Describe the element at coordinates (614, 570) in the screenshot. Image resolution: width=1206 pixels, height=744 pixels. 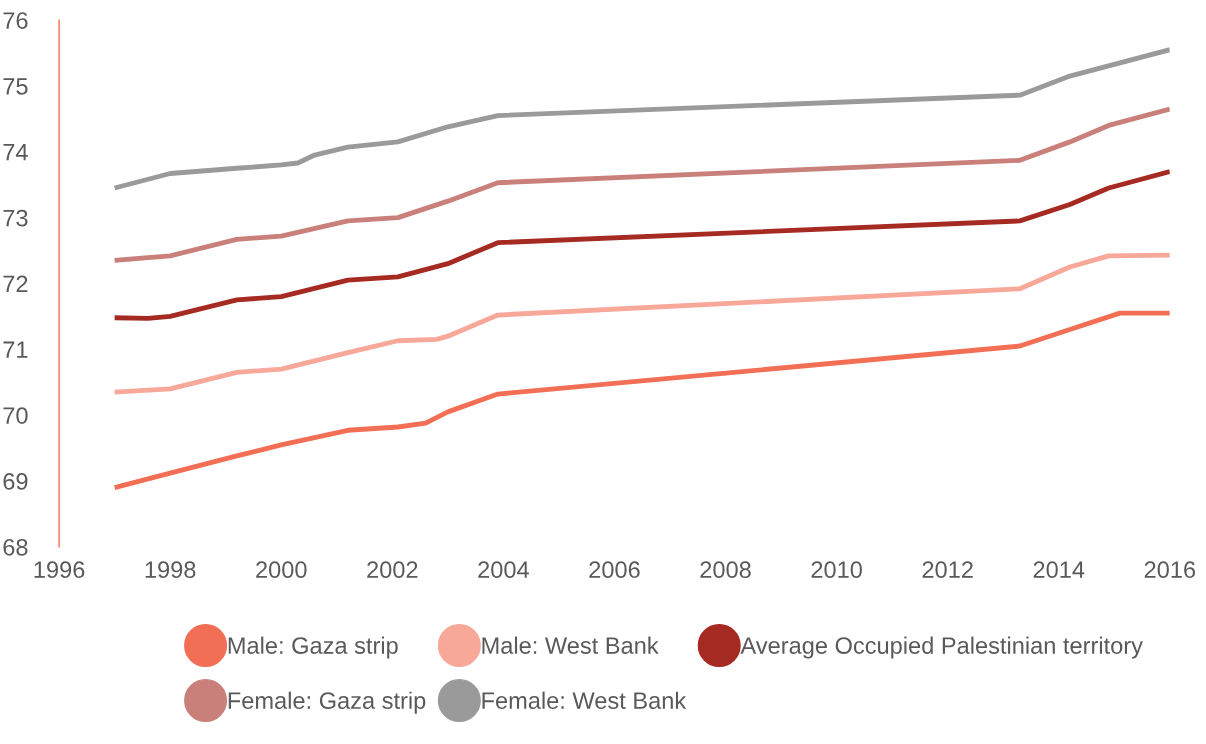
I see `x-tick-label: 2006` at that location.